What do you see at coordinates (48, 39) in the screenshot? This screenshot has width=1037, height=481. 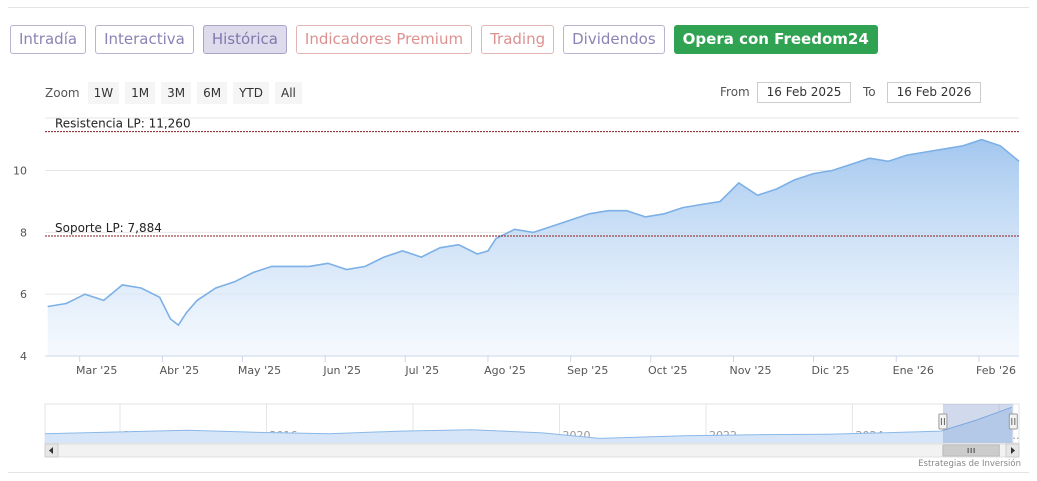 I see `tab-intradía: Intradía` at bounding box center [48, 39].